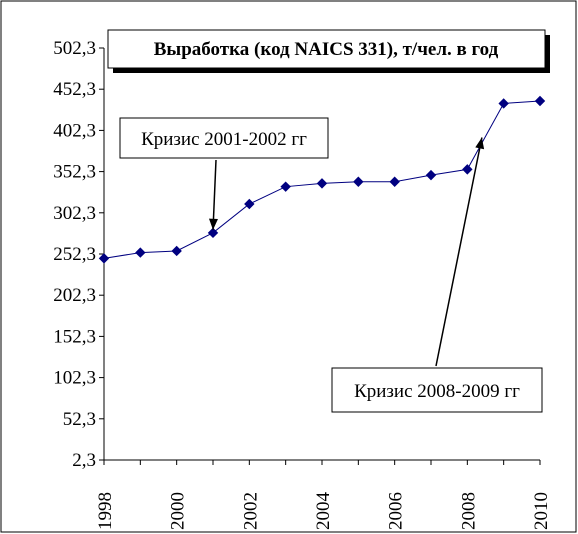 The height and width of the screenshot is (534, 578). I want to click on y-tick-label: 452,3, so click(74, 89).